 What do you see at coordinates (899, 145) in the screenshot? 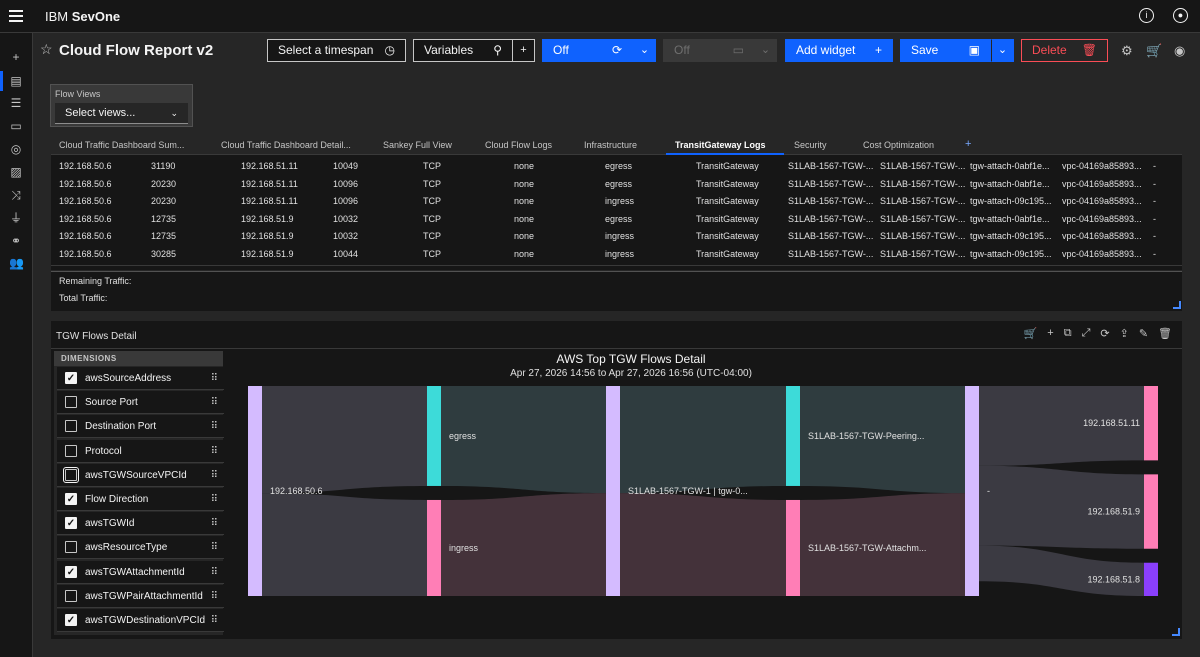
I see `tab-cost-optimization: Cost Optimization` at bounding box center [899, 145].